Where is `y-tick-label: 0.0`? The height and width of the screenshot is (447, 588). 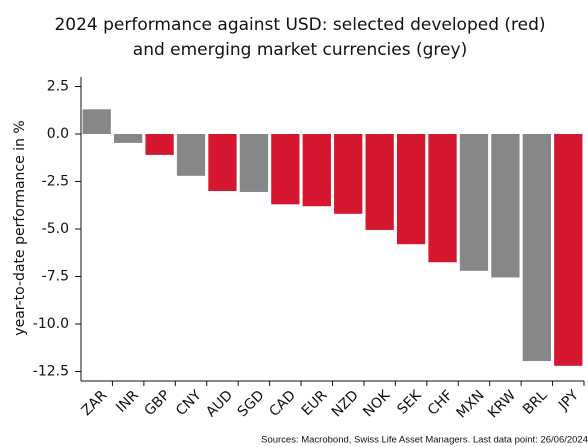
y-tick-label: 0.0 is located at coordinates (58, 134).